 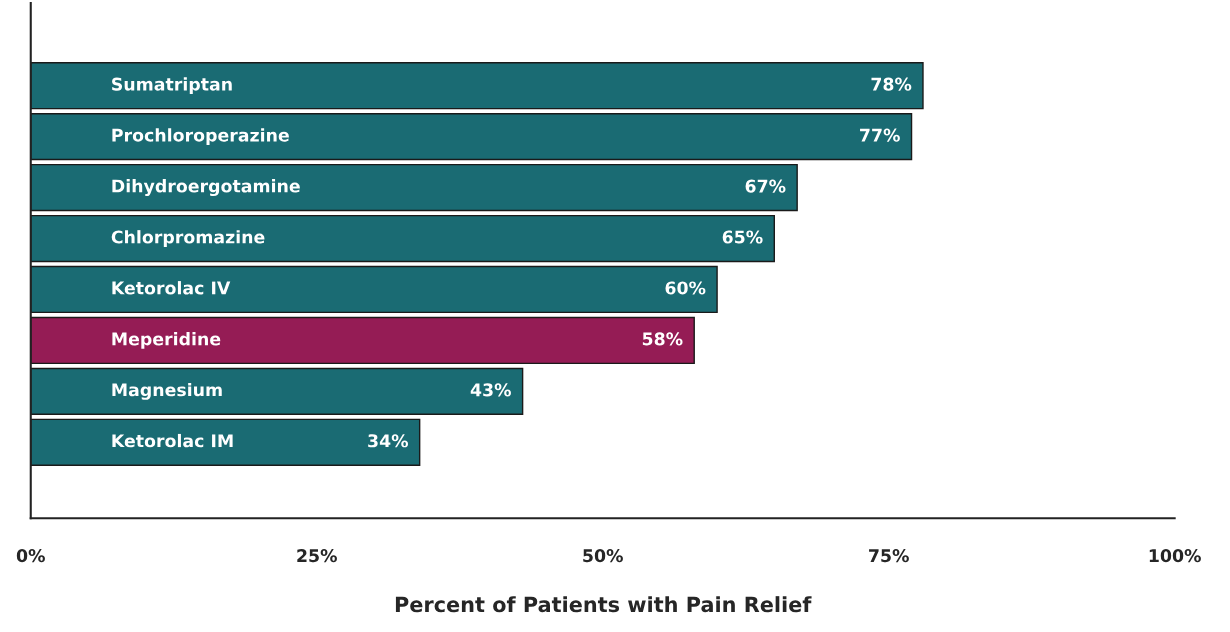 What do you see at coordinates (188, 238) in the screenshot?
I see `y-tick-label: Chlorpromazine` at bounding box center [188, 238].